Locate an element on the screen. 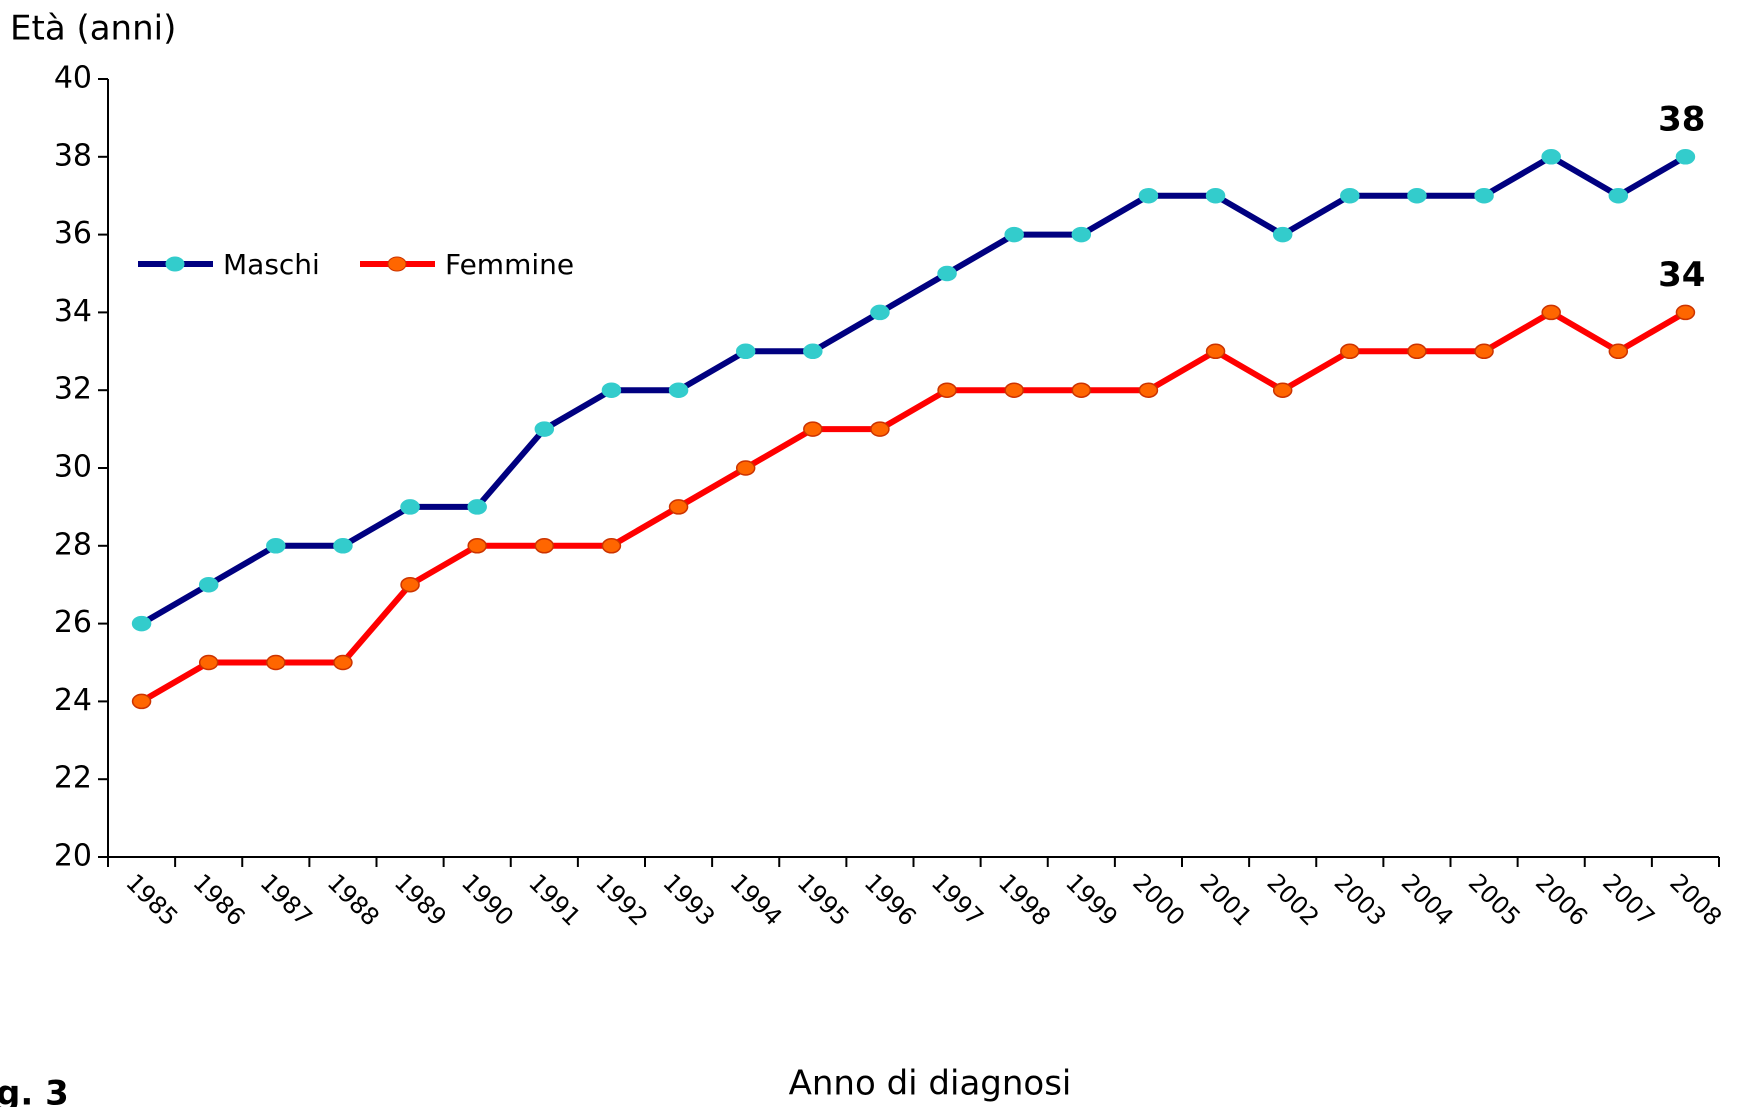  y-tick-label: 22 is located at coordinates (73, 778).